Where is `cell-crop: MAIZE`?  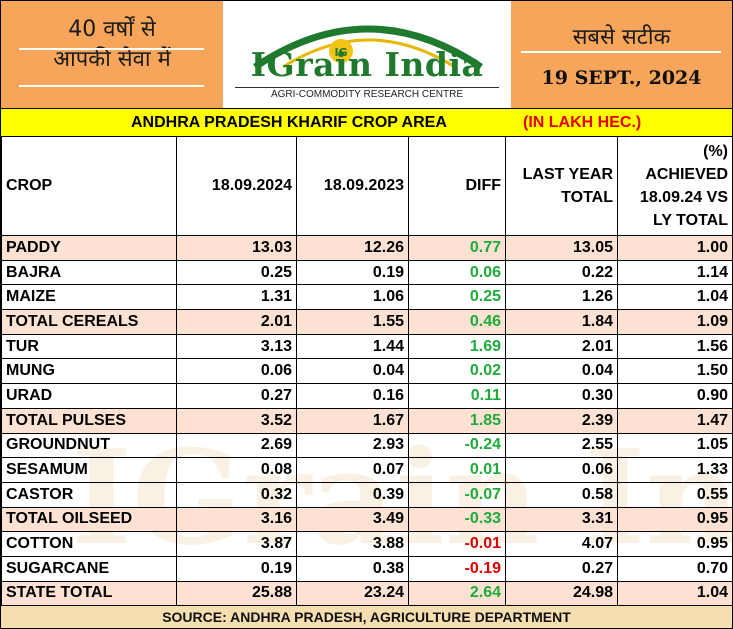
cell-crop: MAIZE is located at coordinates (89, 297).